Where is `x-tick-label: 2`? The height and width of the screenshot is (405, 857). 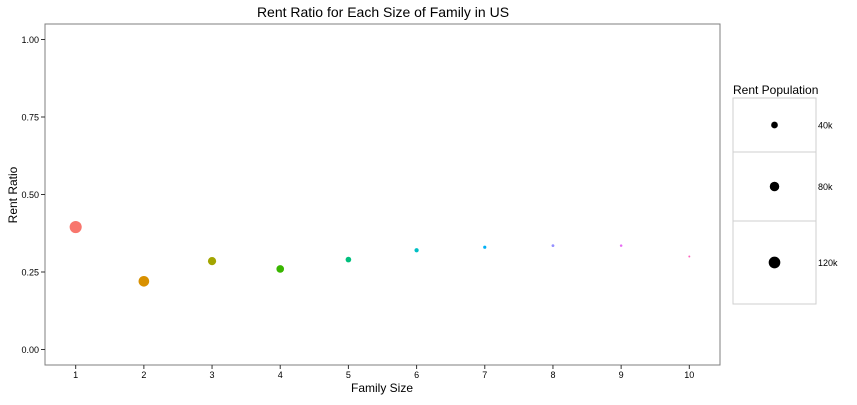 x-tick-label: 2 is located at coordinates (143, 375).